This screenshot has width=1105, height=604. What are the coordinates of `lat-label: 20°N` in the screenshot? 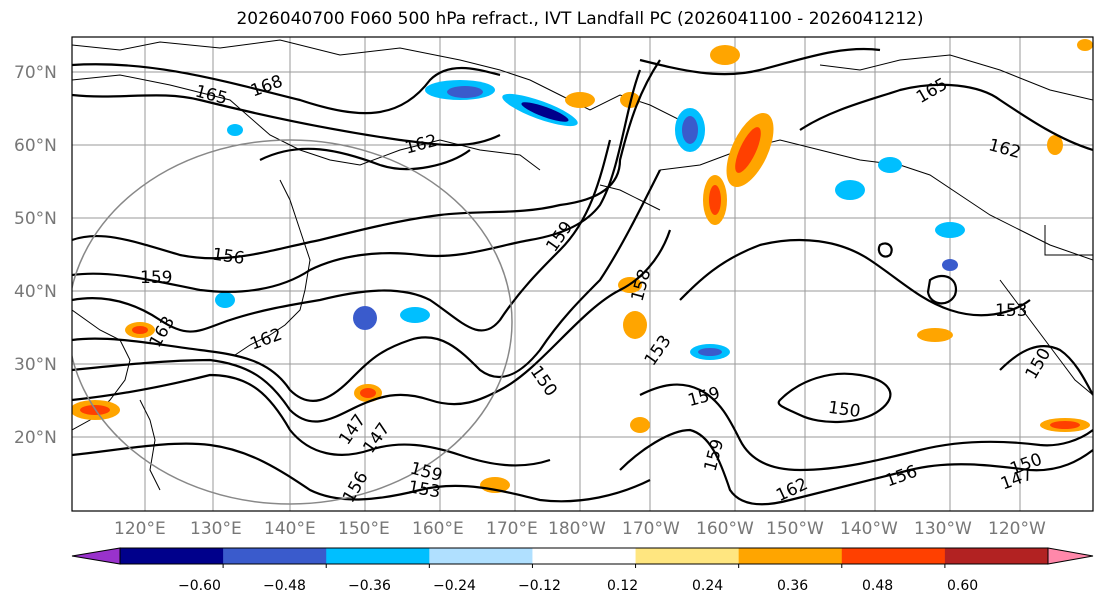 It's located at (35, 438).